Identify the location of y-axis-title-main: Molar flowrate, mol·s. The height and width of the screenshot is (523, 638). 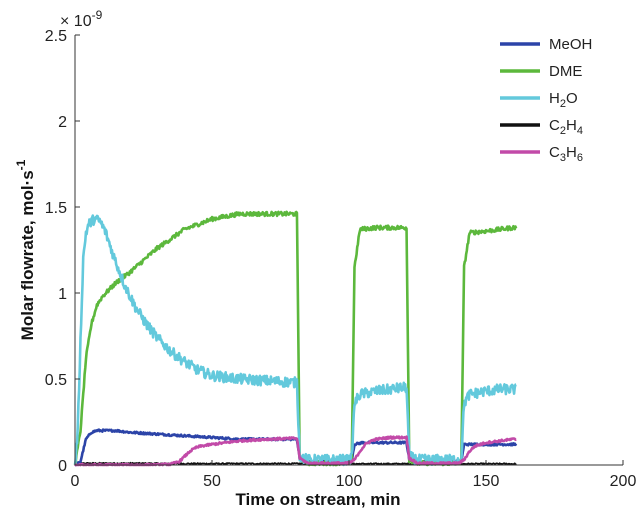
(27, 255).